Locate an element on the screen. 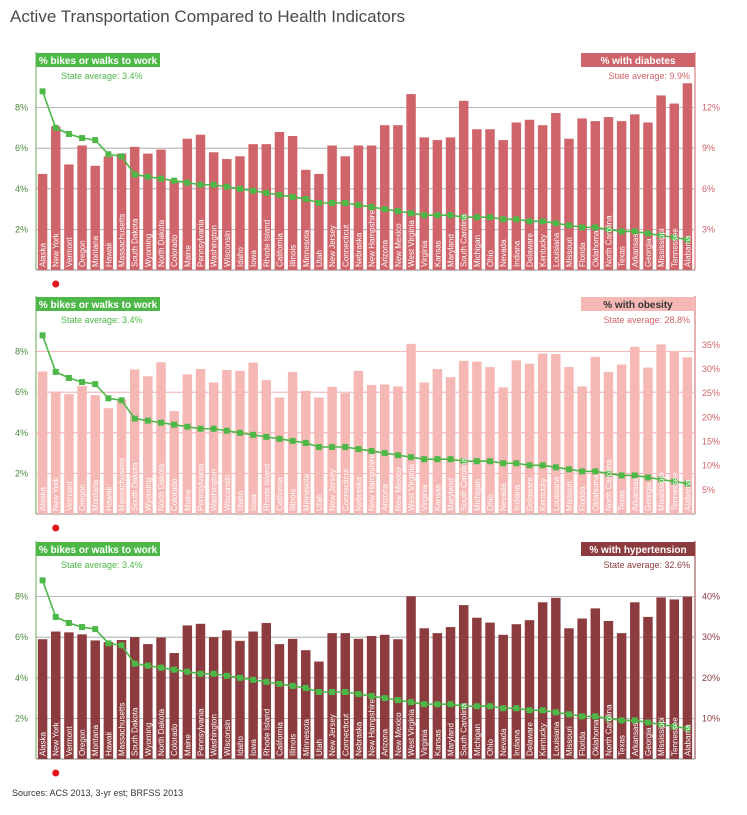 The height and width of the screenshot is (815, 747). category-label: South Carolina is located at coordinates (464, 484).